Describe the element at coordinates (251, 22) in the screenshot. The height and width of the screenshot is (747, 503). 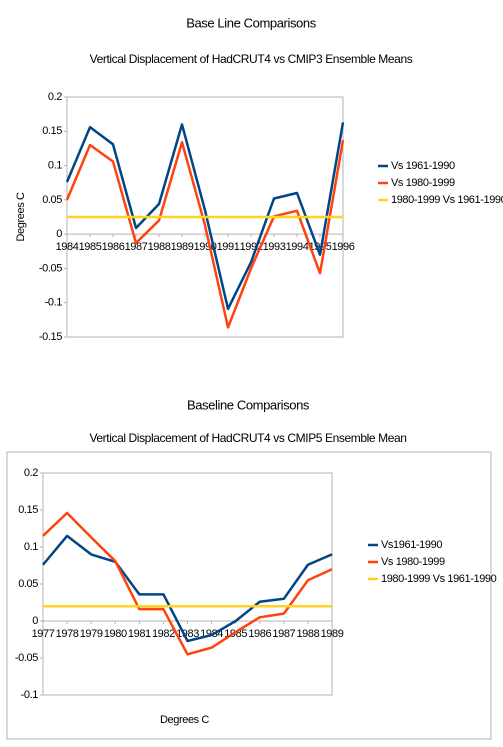
I see `chart-title: Base Line Comparisons` at that location.